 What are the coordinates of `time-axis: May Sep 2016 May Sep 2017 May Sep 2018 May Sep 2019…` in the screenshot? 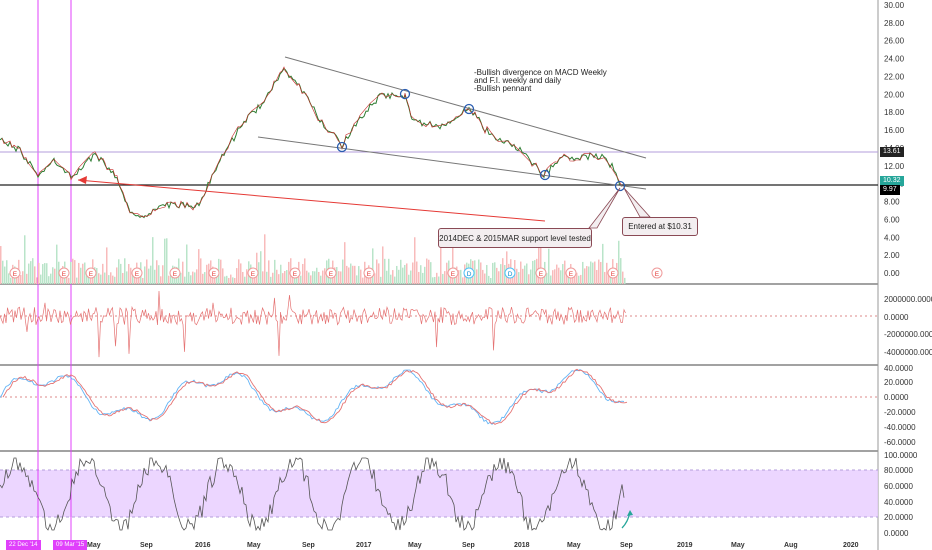 It's located at (473, 545).